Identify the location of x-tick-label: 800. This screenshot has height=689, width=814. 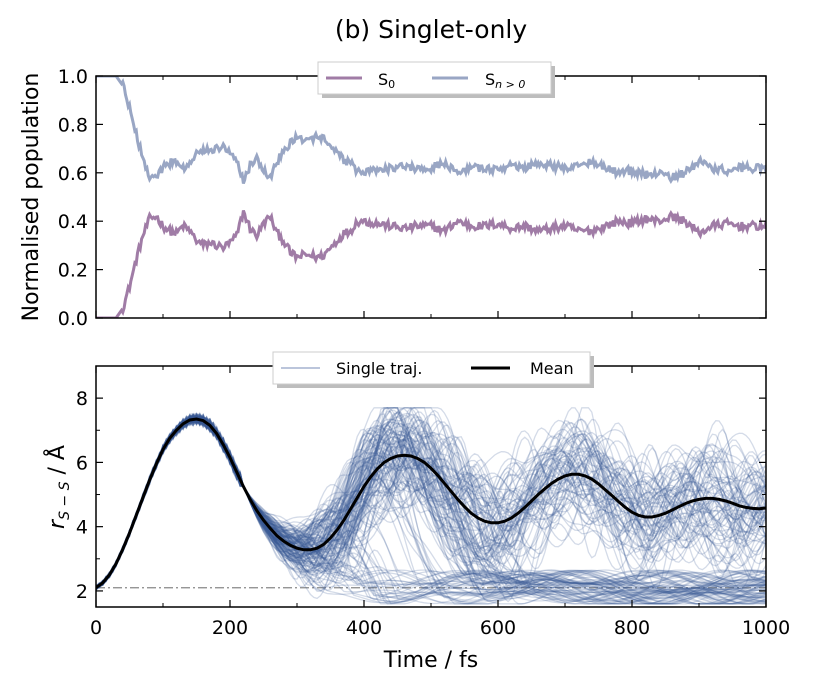
(632, 628).